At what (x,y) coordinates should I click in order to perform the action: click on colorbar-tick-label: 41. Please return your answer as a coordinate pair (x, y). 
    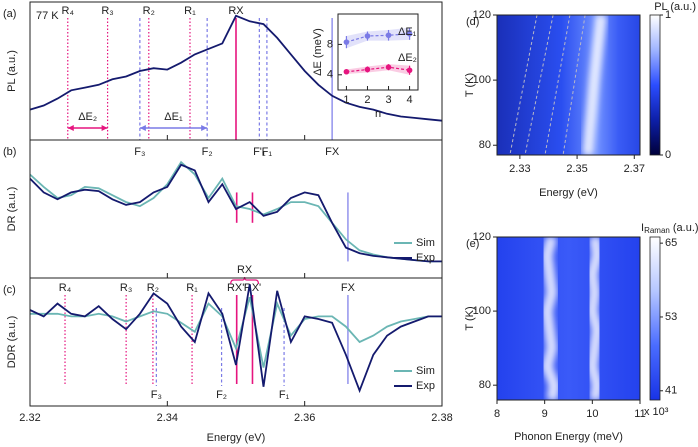
    Looking at the image, I should click on (671, 391).